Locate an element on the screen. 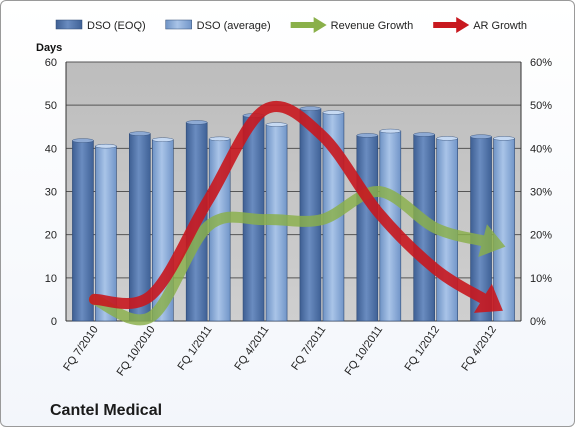 This screenshot has height=427, width=575. x-tick-label: FQ 7/2011 is located at coordinates (308, 348).